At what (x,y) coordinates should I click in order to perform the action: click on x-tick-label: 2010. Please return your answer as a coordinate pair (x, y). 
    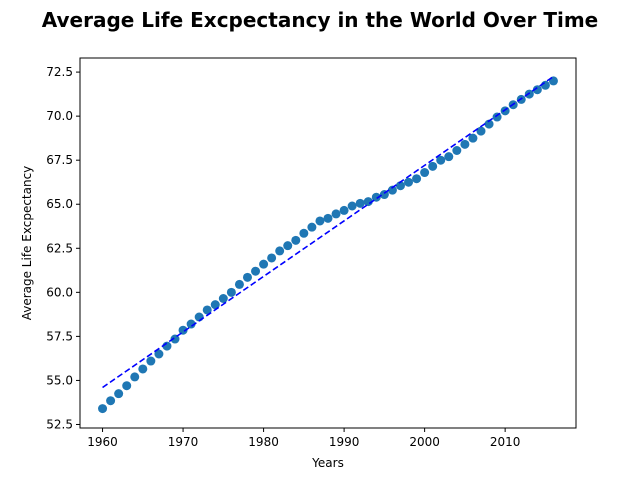
    Looking at the image, I should click on (505, 442).